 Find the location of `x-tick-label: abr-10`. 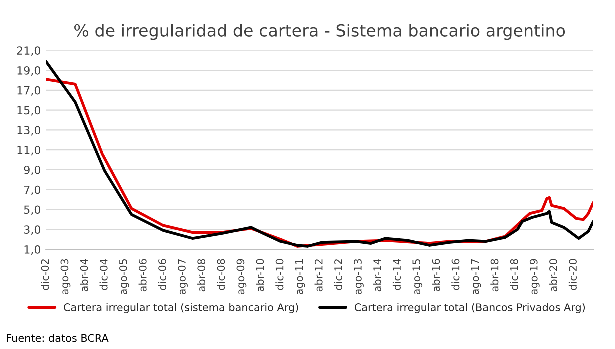

x-tick-label: abr-10 is located at coordinates (260, 275).